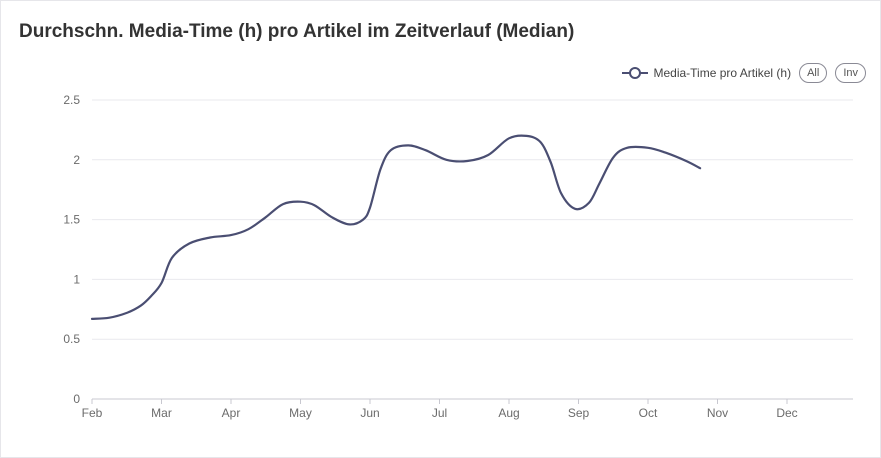  Describe the element at coordinates (71, 339) in the screenshot. I see `y-tick-label: 0.5` at that location.